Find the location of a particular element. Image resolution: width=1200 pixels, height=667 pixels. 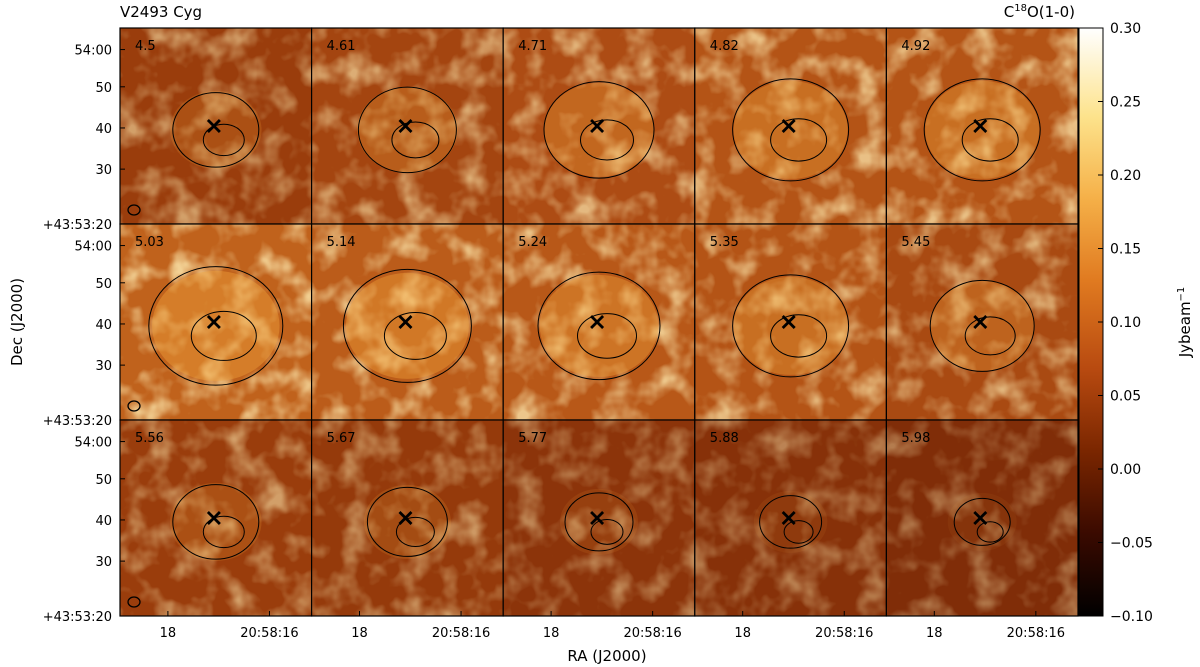

channel-panel: 5.45 is located at coordinates (982, 322).